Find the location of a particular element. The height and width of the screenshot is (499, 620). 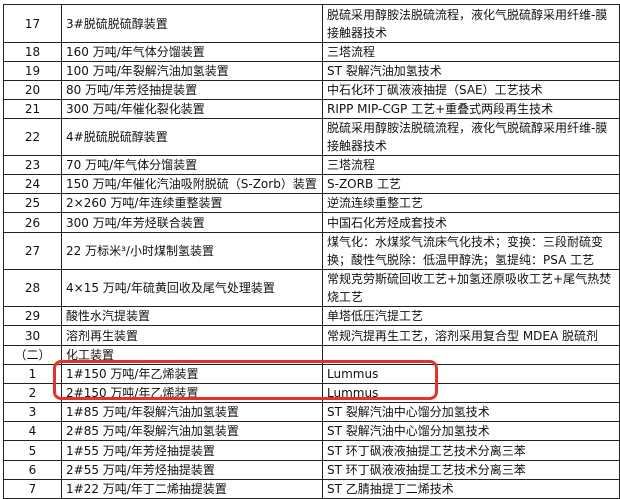

table-row: 3 1#85 万吨/年裂解汽油加氢装置 ST 裂解汽油中心馏分加氢技术 is located at coordinates (311, 412).